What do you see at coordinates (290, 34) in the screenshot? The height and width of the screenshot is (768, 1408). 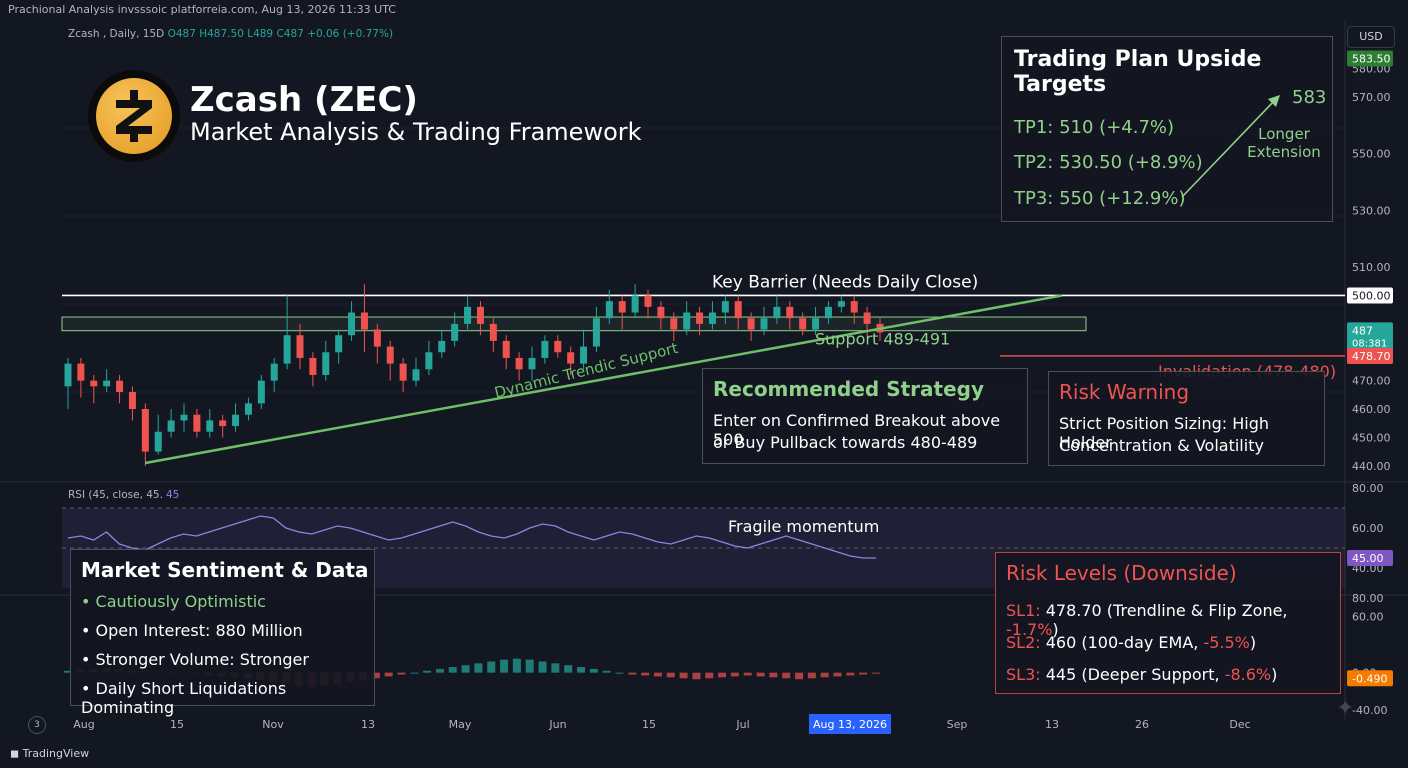 I see `close-value: C487` at bounding box center [290, 34].